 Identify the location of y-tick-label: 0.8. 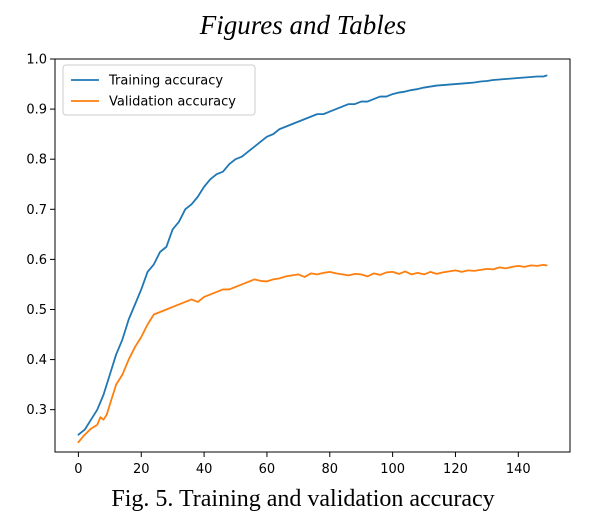
(36, 160).